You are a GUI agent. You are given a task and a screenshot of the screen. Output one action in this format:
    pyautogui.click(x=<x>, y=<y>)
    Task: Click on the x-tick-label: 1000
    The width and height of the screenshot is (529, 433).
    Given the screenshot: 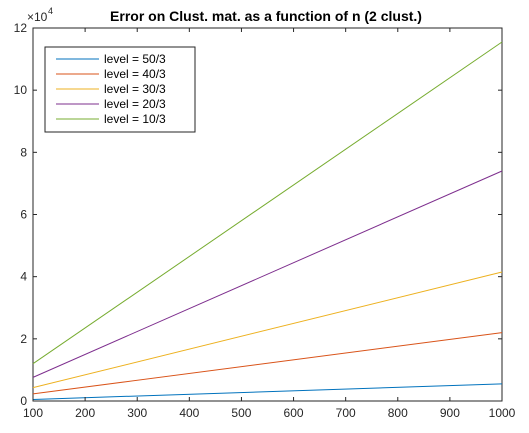 What is the action you would take?
    pyautogui.click(x=502, y=413)
    